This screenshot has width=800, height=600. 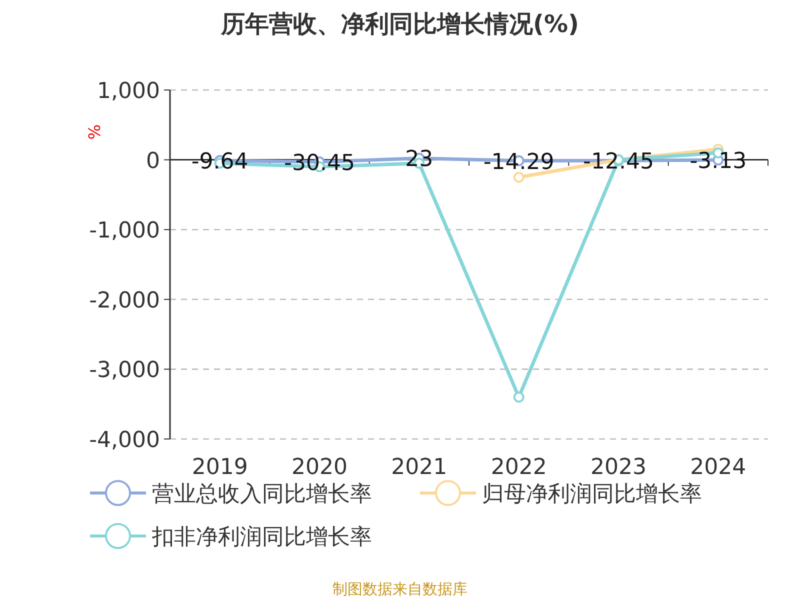 I want to click on x-tick-label: 2021, so click(x=419, y=467).